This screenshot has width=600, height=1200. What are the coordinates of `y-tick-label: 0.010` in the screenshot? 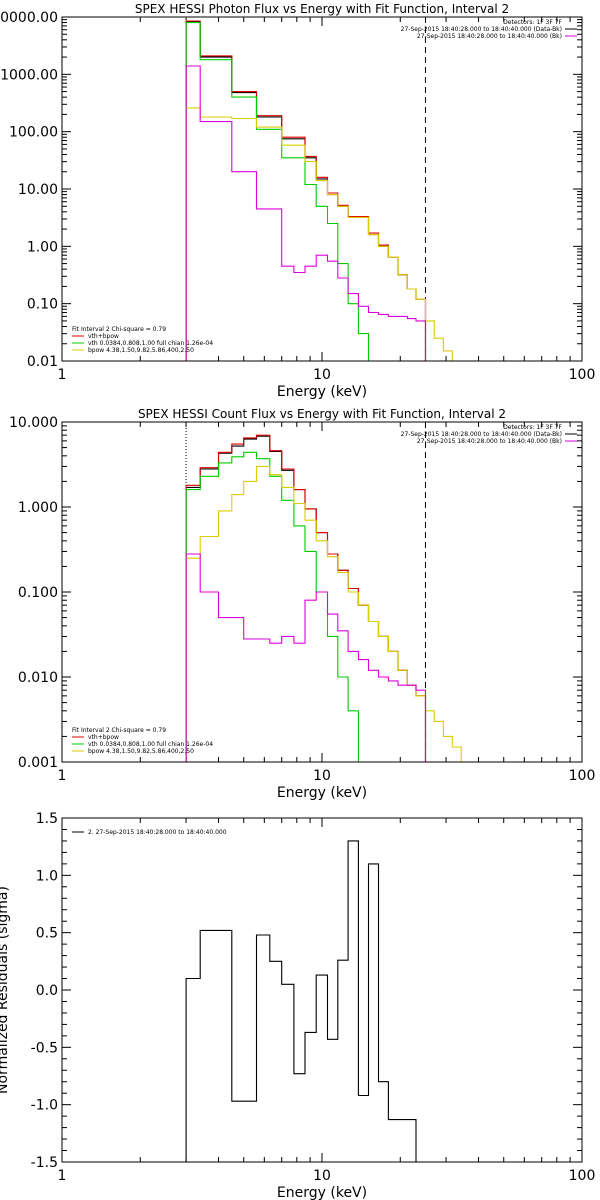 It's located at (38, 678).